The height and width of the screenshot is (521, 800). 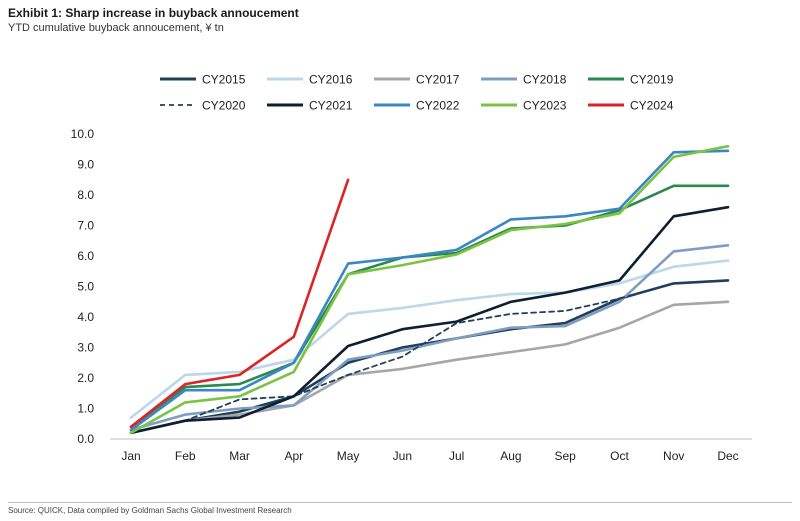 What do you see at coordinates (545, 106) in the screenshot?
I see `legend-label-cy2023: CY2023` at bounding box center [545, 106].